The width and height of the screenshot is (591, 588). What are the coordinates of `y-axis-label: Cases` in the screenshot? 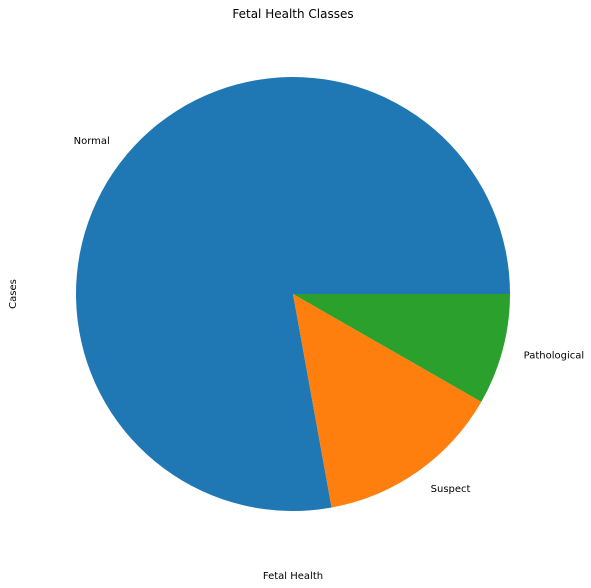 It's located at (13, 294).